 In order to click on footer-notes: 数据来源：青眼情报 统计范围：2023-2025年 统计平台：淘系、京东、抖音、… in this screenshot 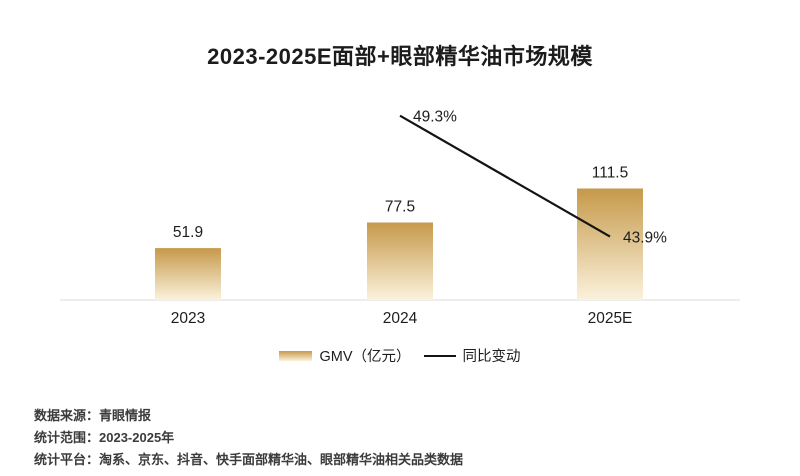, I will do `click(248, 438)`.